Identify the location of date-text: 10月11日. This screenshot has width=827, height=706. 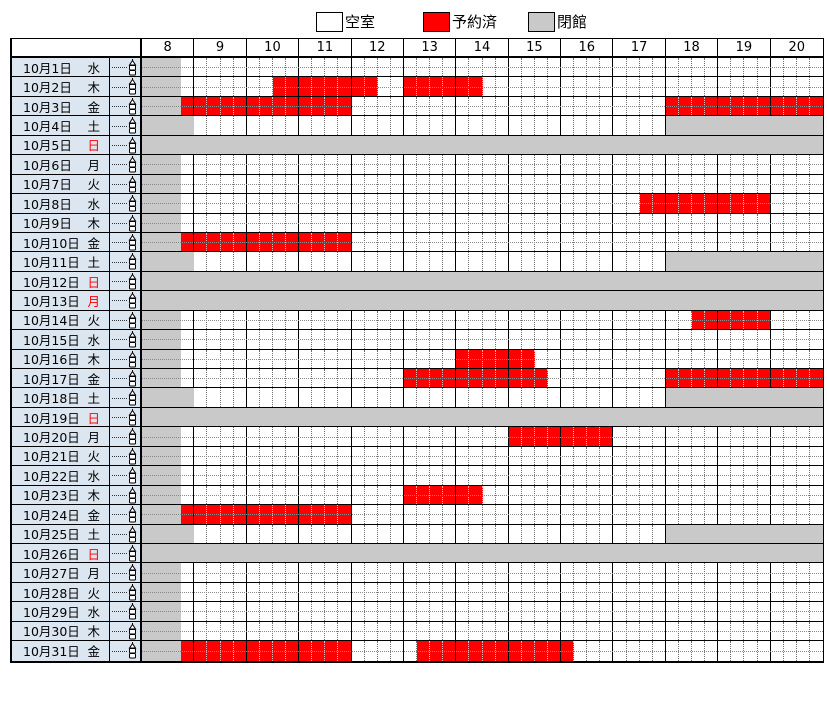
(51, 263).